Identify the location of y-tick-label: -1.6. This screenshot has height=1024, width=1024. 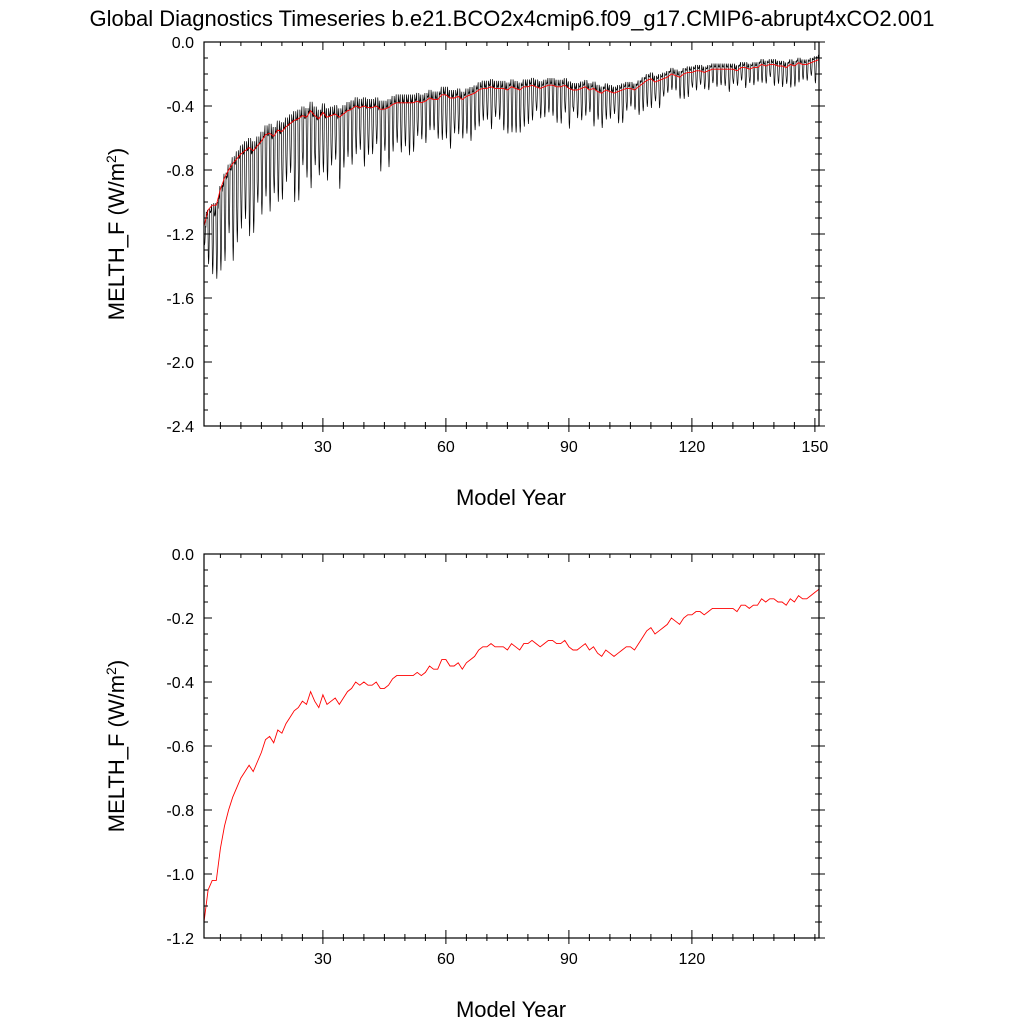
(180, 299).